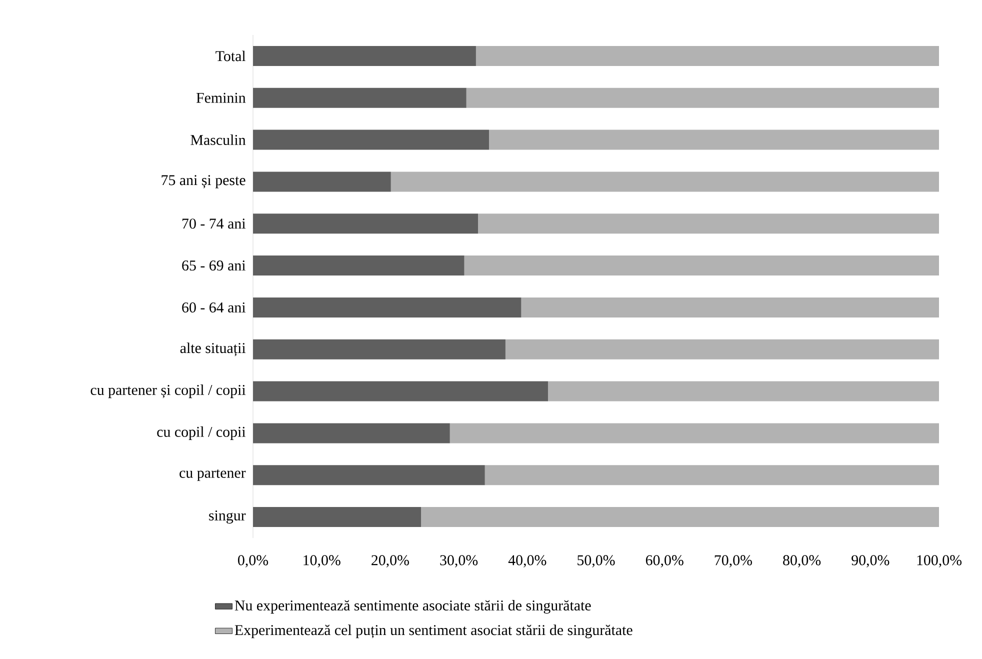  I want to click on x-tick-label: 20,0%, so click(390, 561).